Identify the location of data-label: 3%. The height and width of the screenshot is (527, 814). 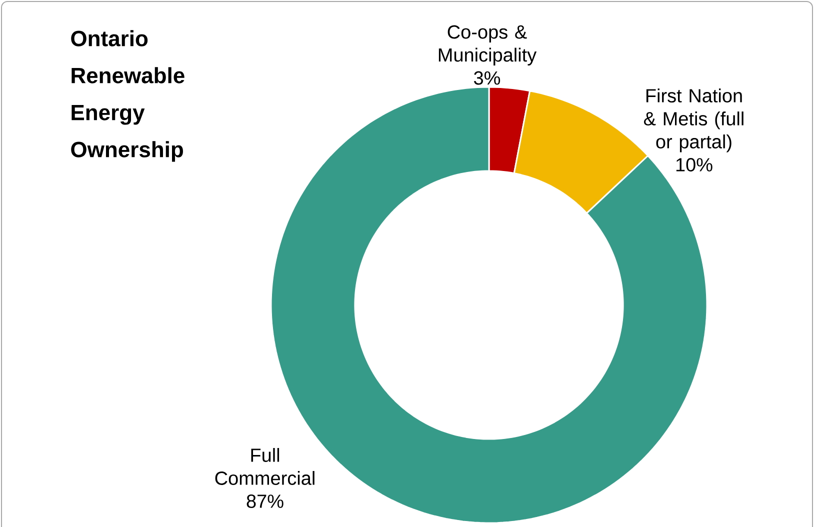
(487, 78).